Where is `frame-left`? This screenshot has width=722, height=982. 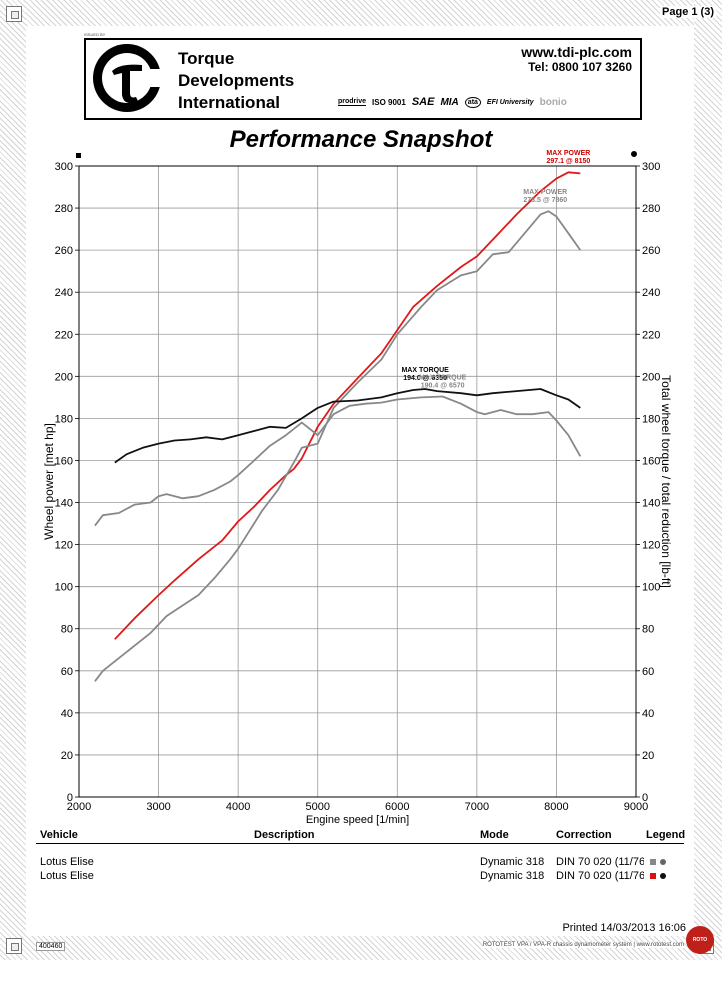 frame-left is located at coordinates (13, 480).